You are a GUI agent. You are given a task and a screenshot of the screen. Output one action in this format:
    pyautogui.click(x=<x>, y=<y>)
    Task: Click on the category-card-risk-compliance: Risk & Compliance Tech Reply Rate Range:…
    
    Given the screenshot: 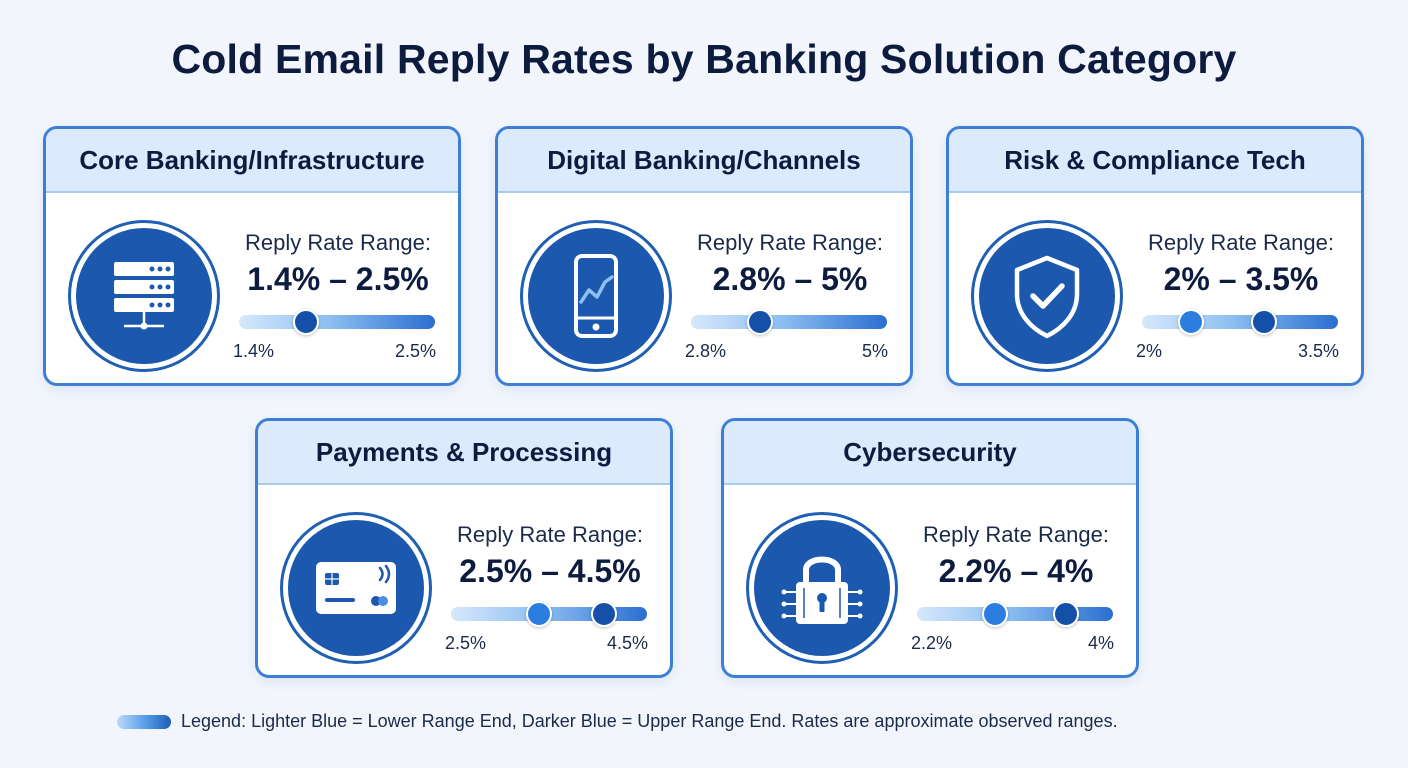 What is the action you would take?
    pyautogui.click(x=1155, y=256)
    